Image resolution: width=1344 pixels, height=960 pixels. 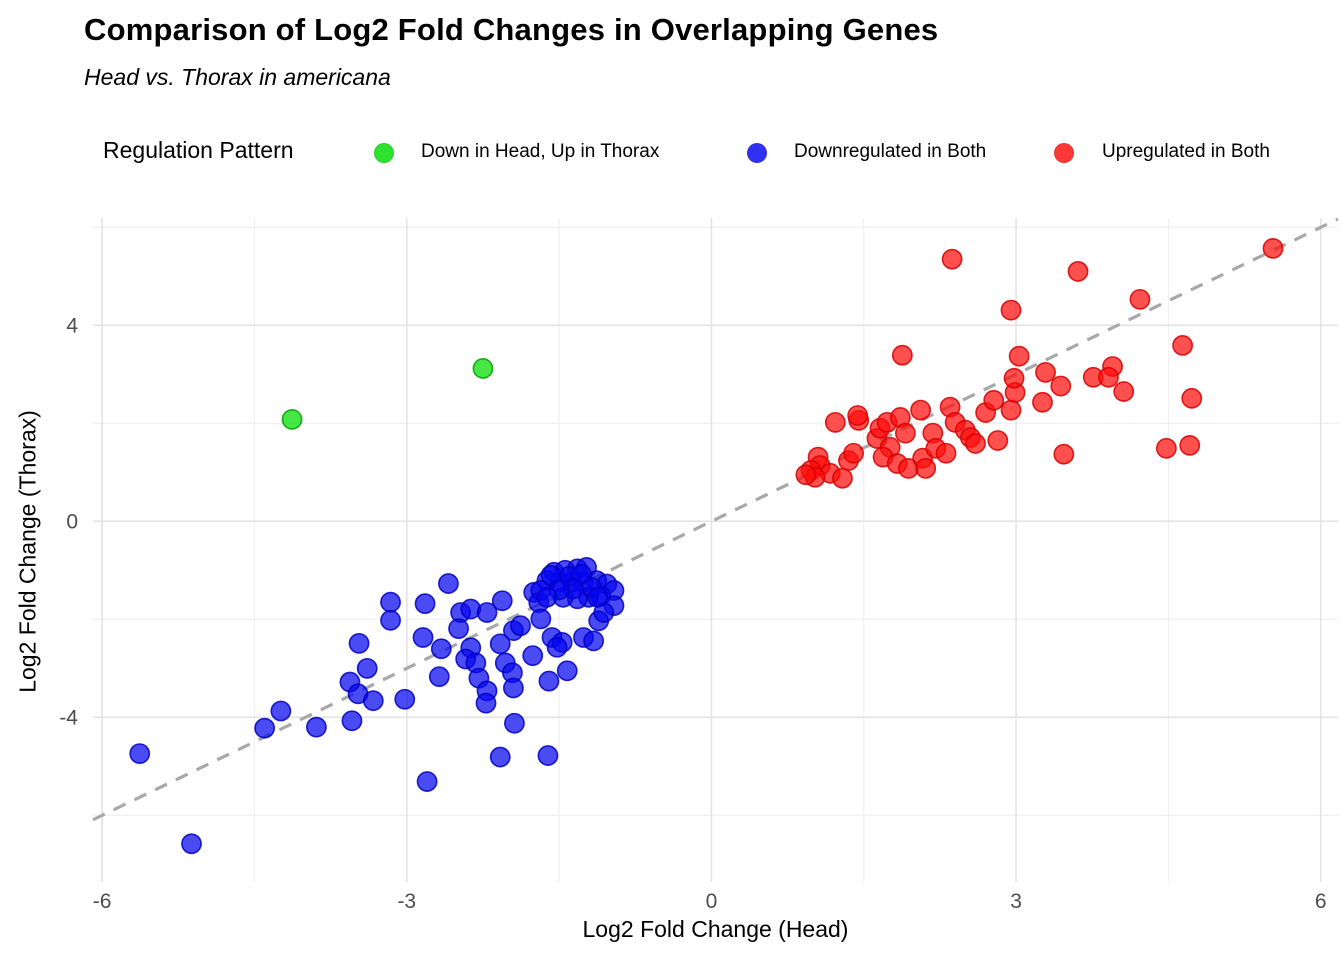 I want to click on x-axis-title: Log2 Fold Change (Head), so click(x=715, y=929).